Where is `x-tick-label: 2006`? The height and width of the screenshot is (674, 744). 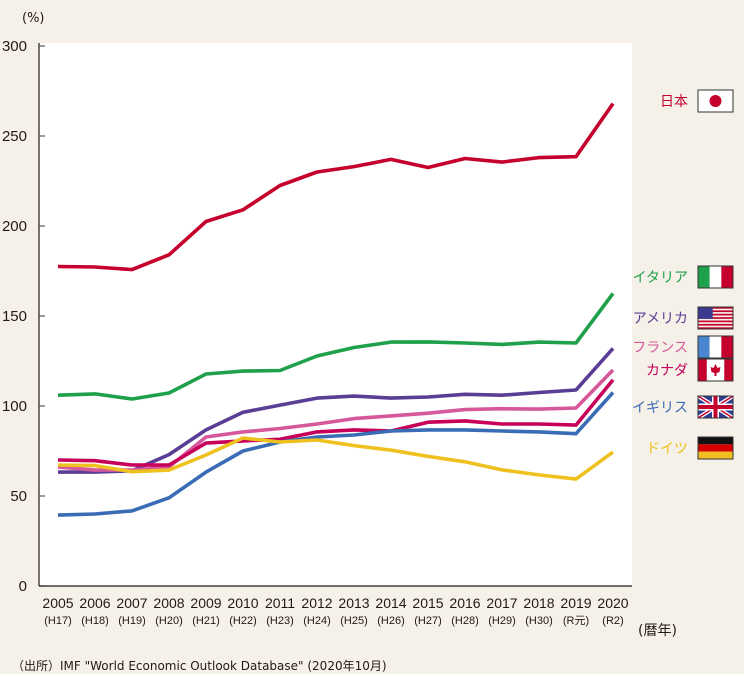
x-tick-label: 2006 is located at coordinates (94, 603).